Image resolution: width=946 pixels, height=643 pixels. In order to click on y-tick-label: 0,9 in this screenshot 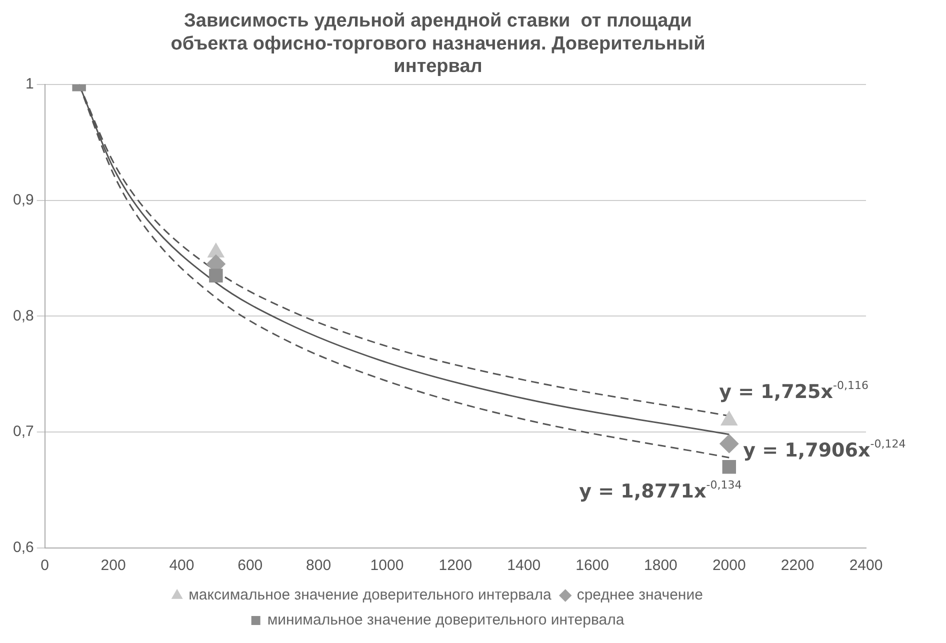, I will do `click(23, 199)`.